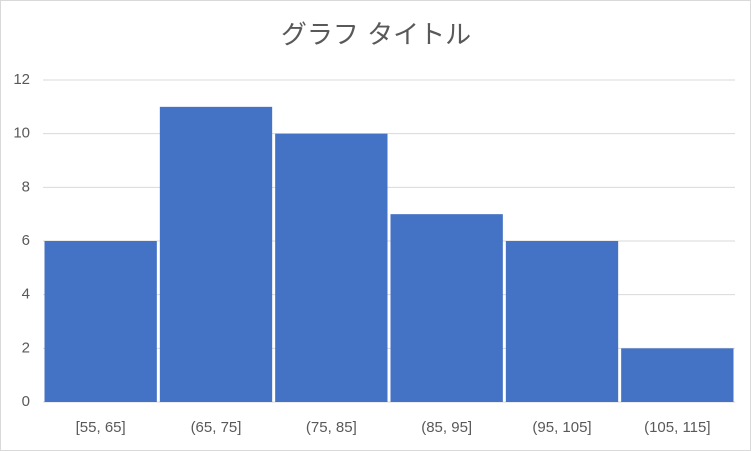 The width and height of the screenshot is (751, 451). I want to click on y-tick-label: 0, so click(26, 401).